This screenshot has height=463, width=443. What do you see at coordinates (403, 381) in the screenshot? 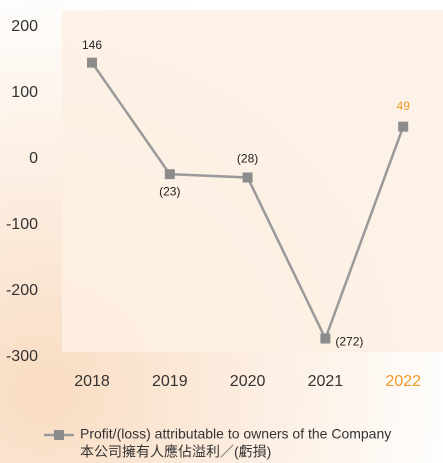
I see `x-tick-label: 2022` at bounding box center [403, 381].